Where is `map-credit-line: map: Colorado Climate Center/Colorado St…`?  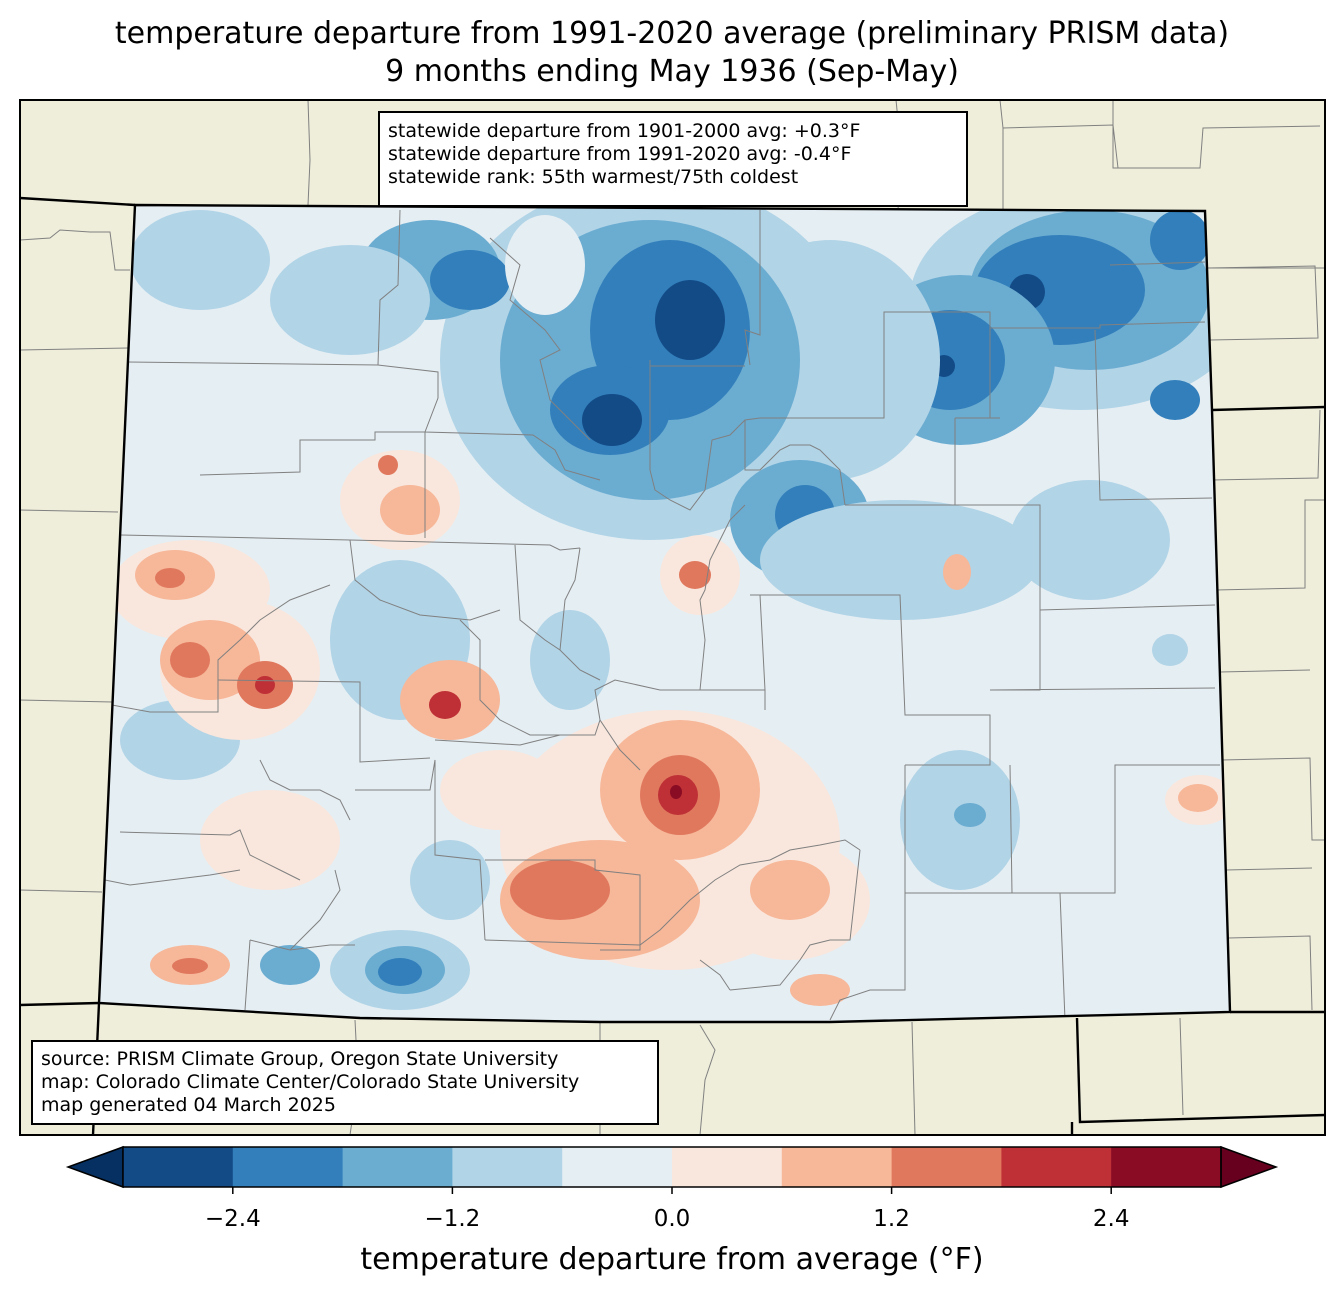 map-credit-line: map: Colorado Climate Center/Colorado St… is located at coordinates (310, 1082).